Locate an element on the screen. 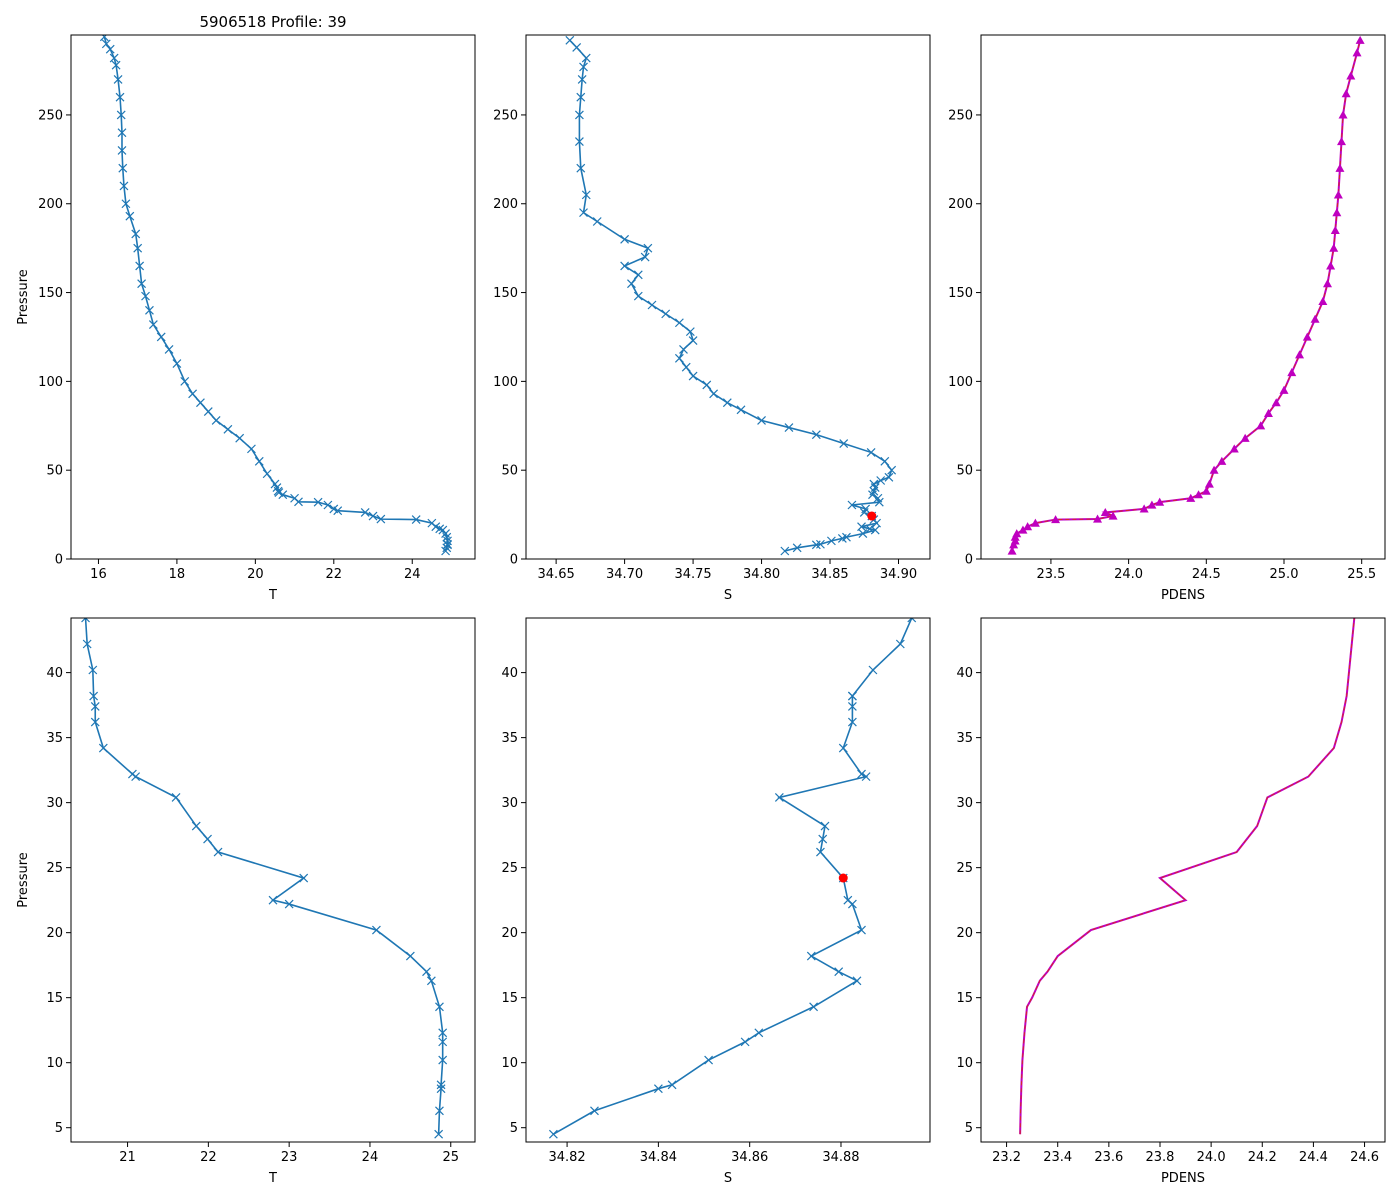 This screenshot has width=1400, height=1200. x-tick-label: 23.4 is located at coordinates (1057, 1157).